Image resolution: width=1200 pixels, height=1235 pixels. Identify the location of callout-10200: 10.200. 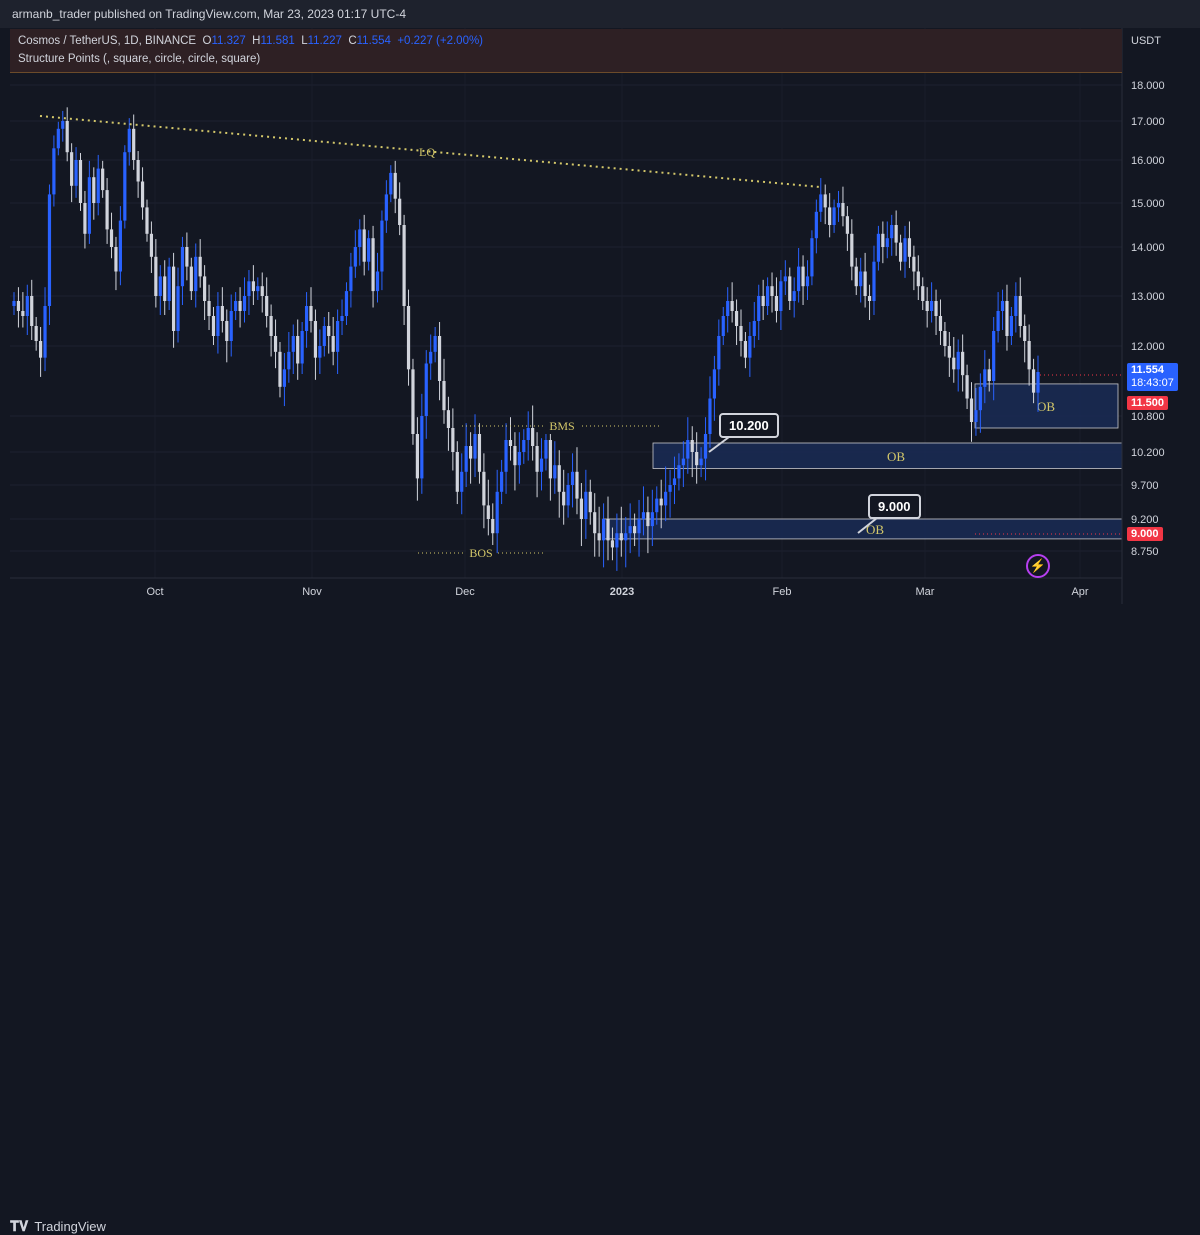
(749, 425).